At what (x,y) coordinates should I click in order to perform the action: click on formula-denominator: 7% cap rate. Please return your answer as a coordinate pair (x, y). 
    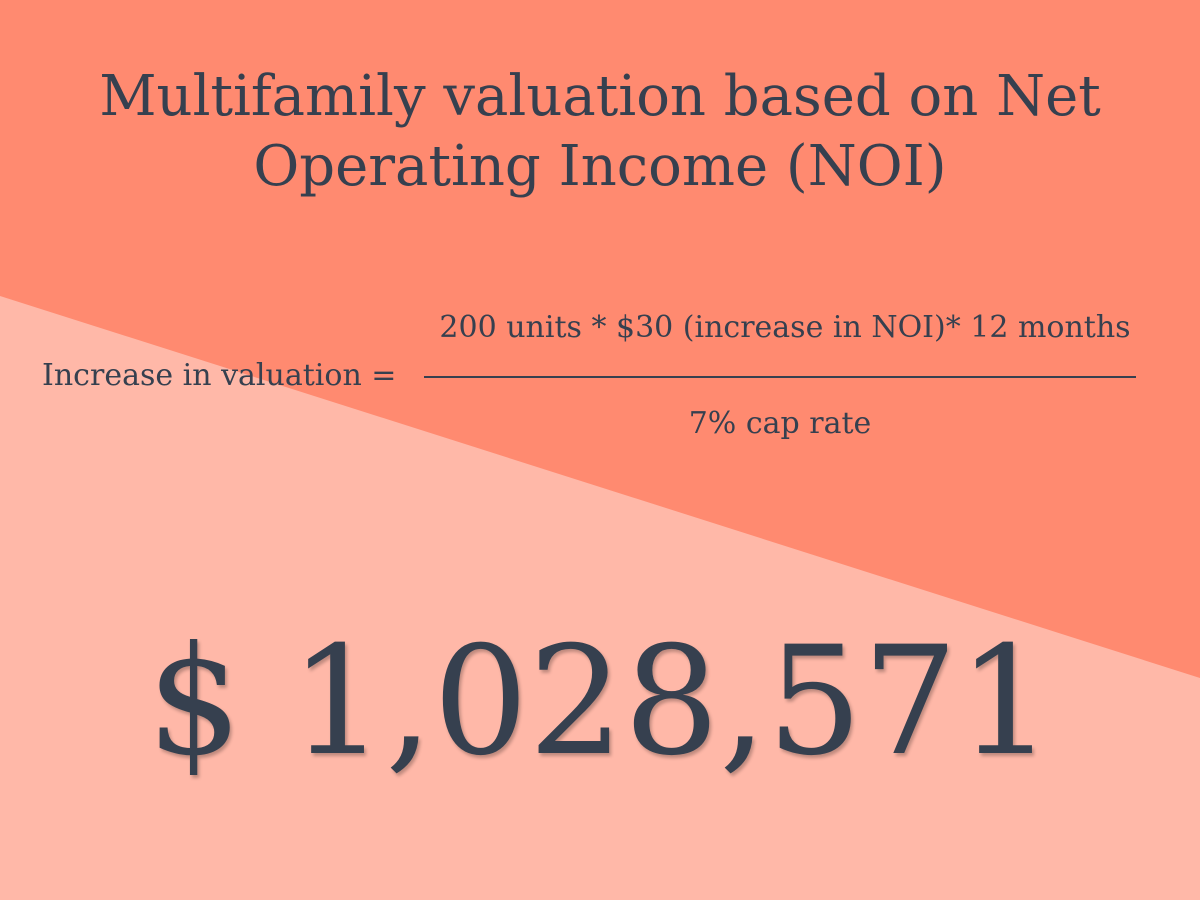
    Looking at the image, I should click on (780, 423).